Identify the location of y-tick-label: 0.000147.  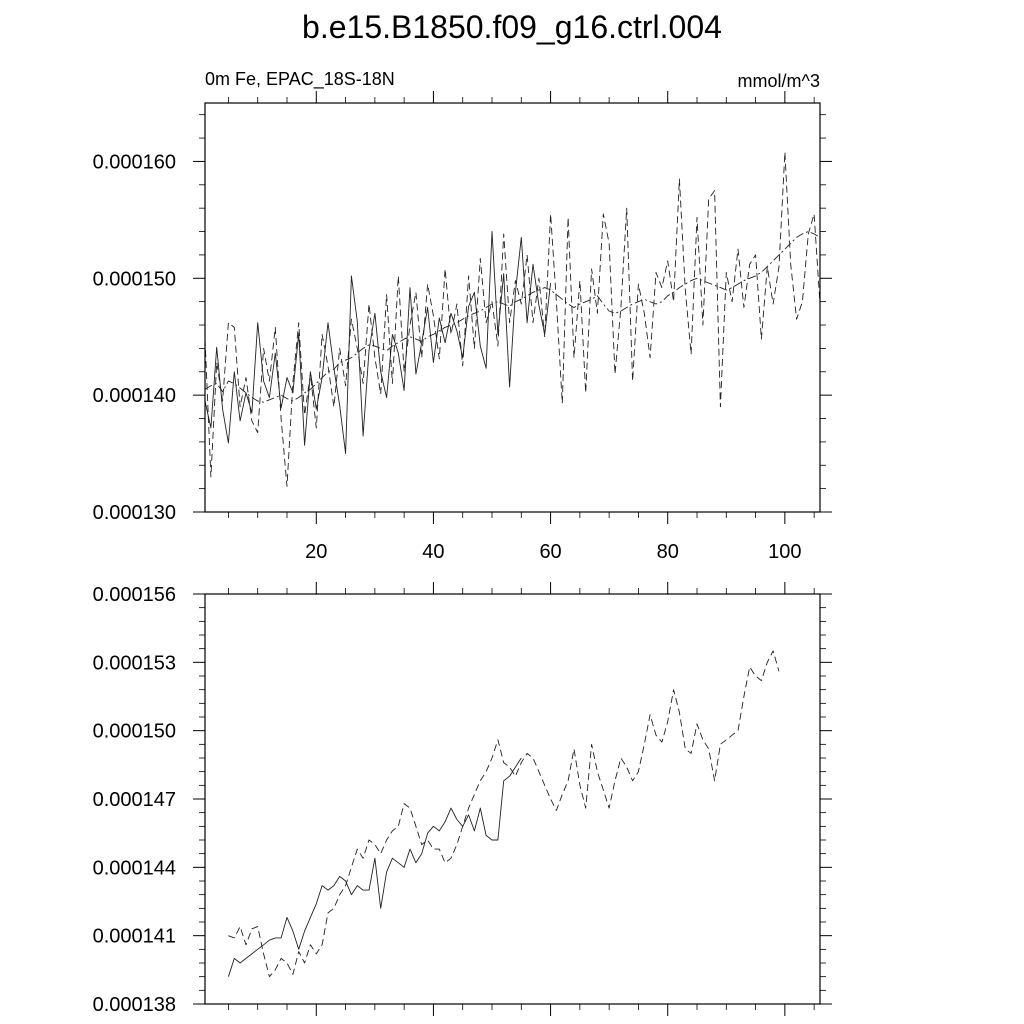
(134, 800).